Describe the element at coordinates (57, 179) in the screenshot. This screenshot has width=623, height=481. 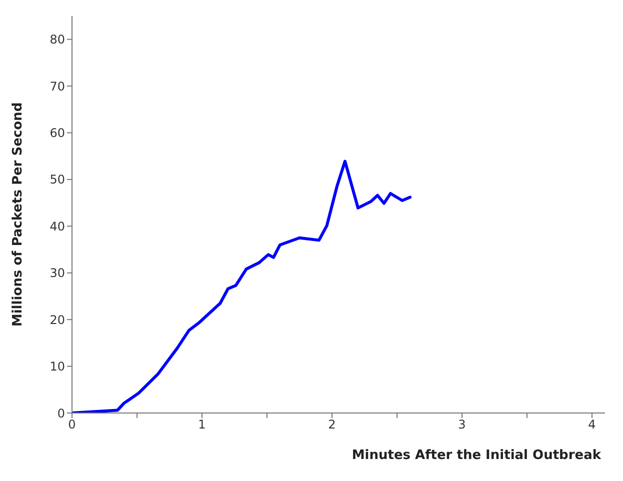
I see `y-tick-label: 50` at that location.